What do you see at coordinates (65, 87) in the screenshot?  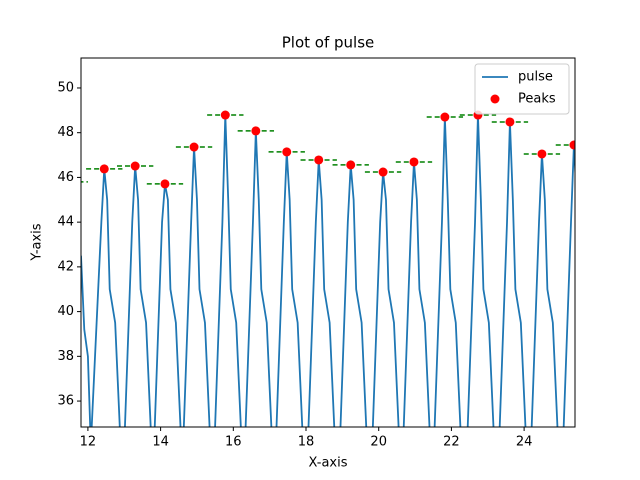 I see `y-tick-label: 50` at bounding box center [65, 87].